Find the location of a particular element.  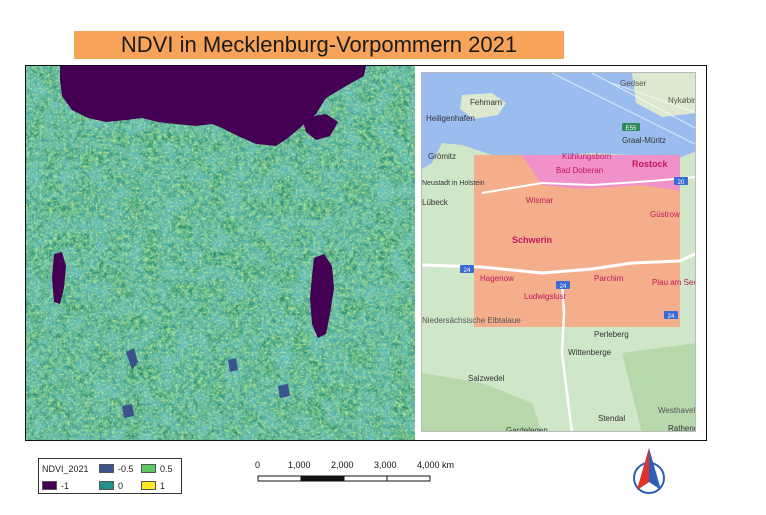

road-shield-24-a: 24 is located at coordinates (467, 269).